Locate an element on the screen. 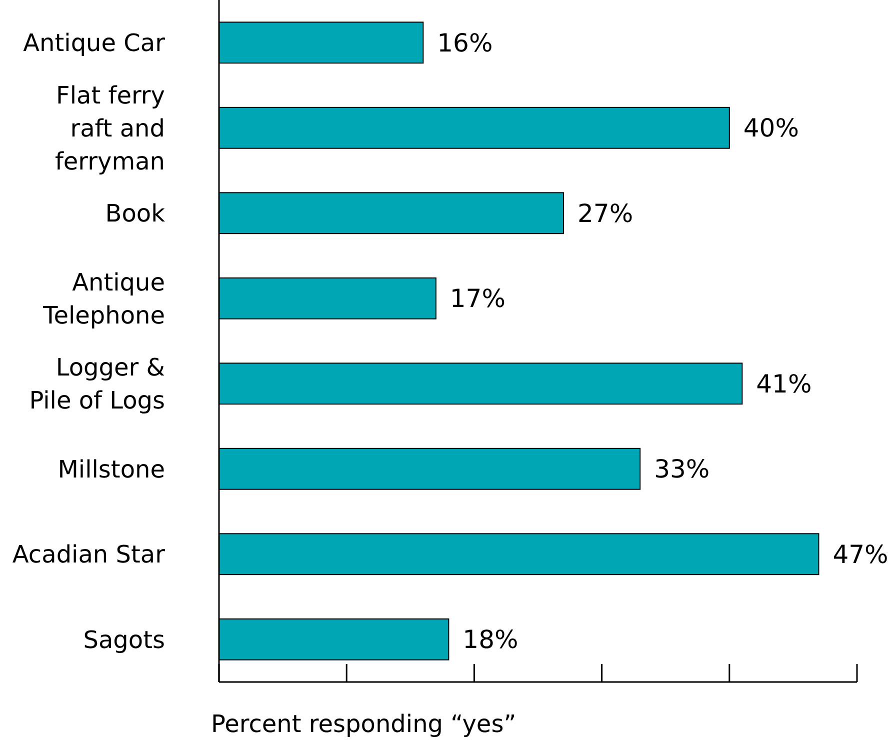  data-label: 27% is located at coordinates (606, 213).